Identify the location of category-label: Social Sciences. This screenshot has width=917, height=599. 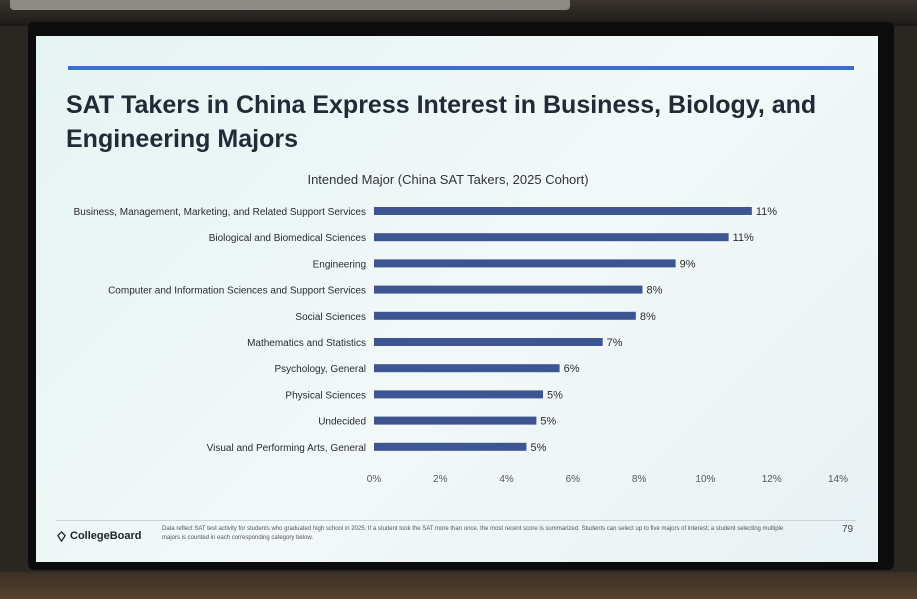
(330, 317).